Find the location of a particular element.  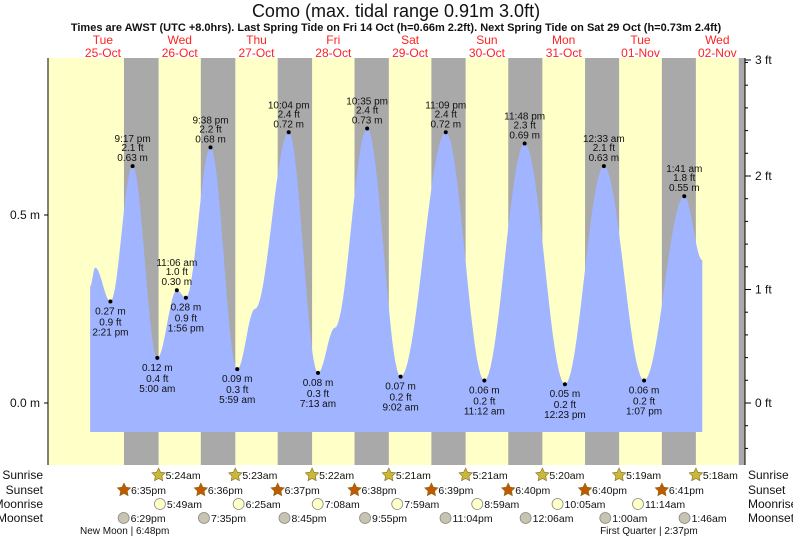

tide-time: 11:09 pm is located at coordinates (445, 105).